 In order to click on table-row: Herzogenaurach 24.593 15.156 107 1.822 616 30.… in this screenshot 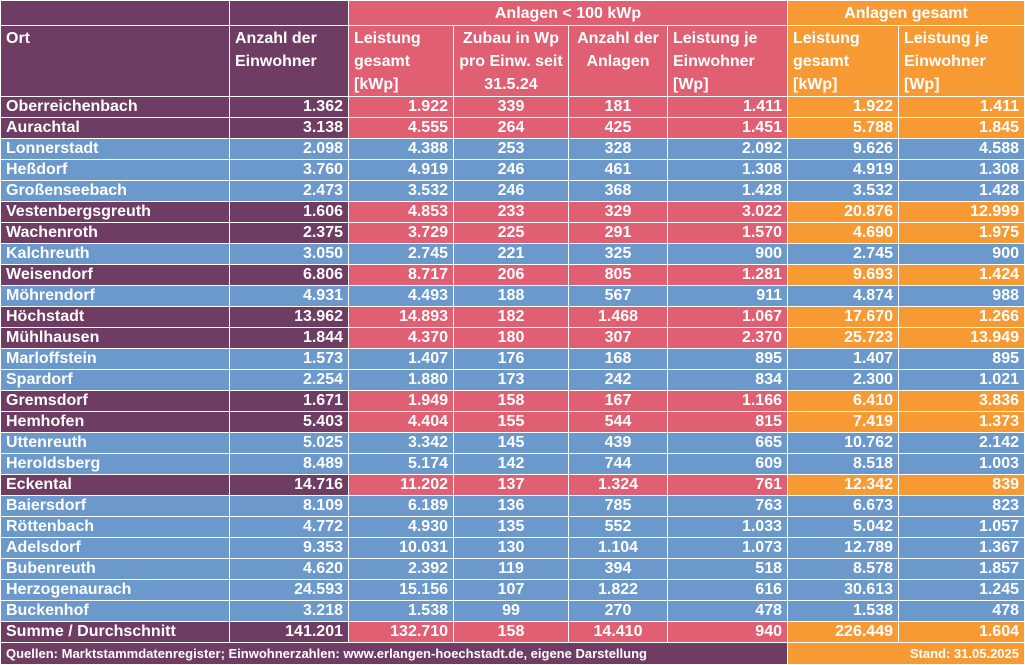, I will do `click(512, 590)`.